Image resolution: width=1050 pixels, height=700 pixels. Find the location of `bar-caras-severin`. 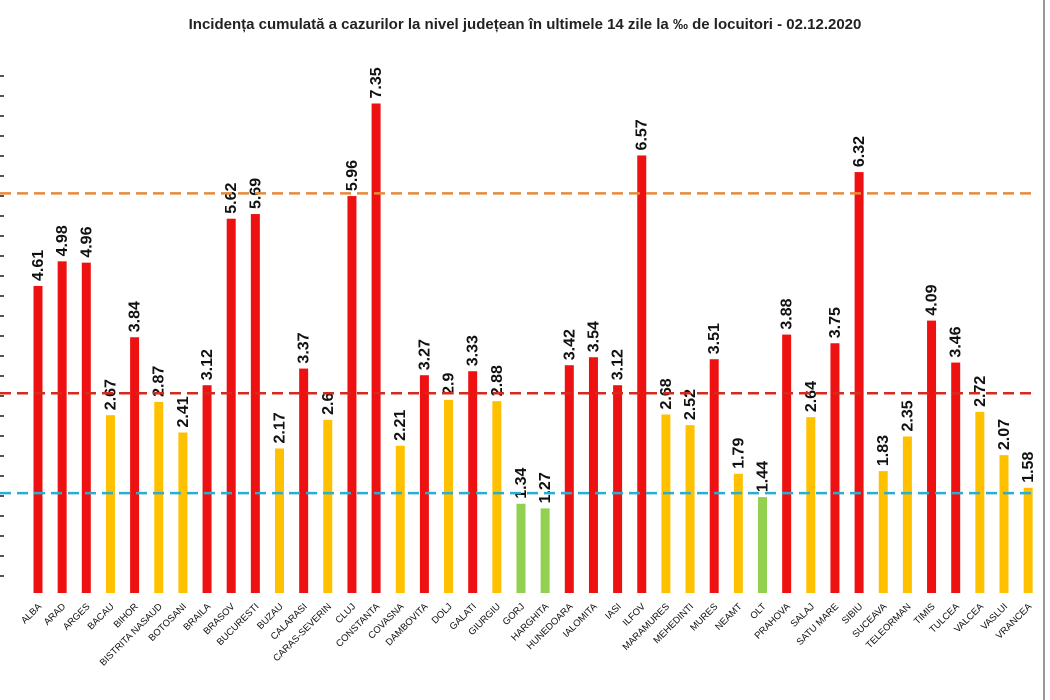

bar-caras-severin is located at coordinates (328, 506).